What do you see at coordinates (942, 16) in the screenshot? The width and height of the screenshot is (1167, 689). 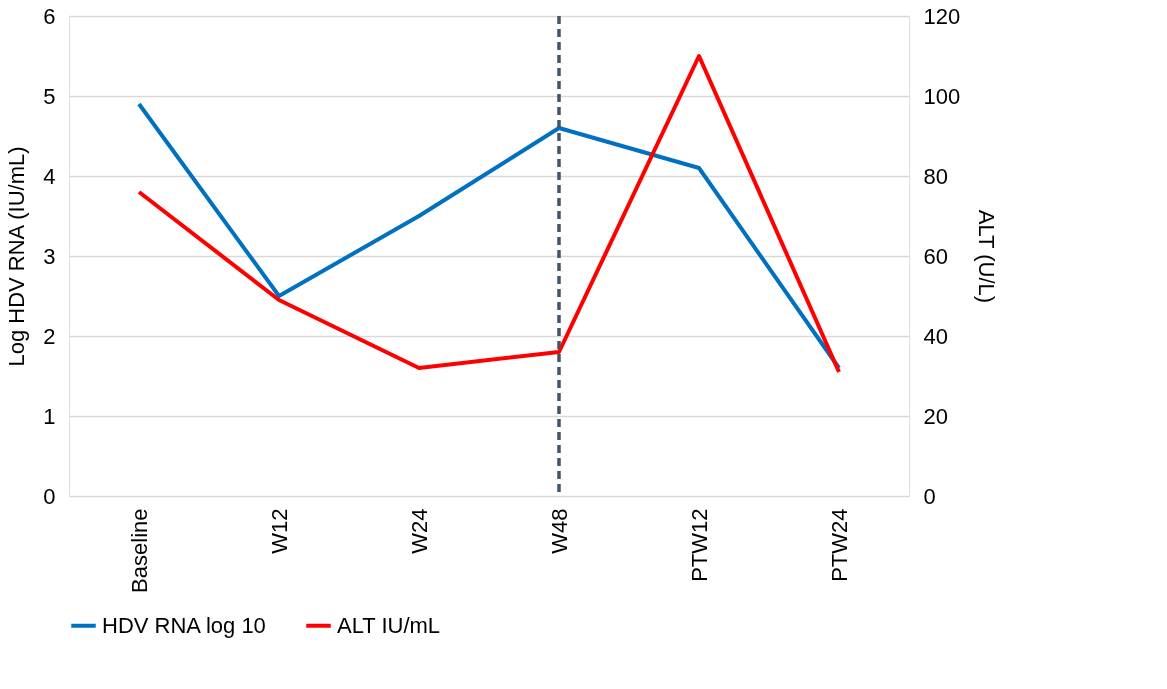 I see `y2-tick-label: 120` at bounding box center [942, 16].